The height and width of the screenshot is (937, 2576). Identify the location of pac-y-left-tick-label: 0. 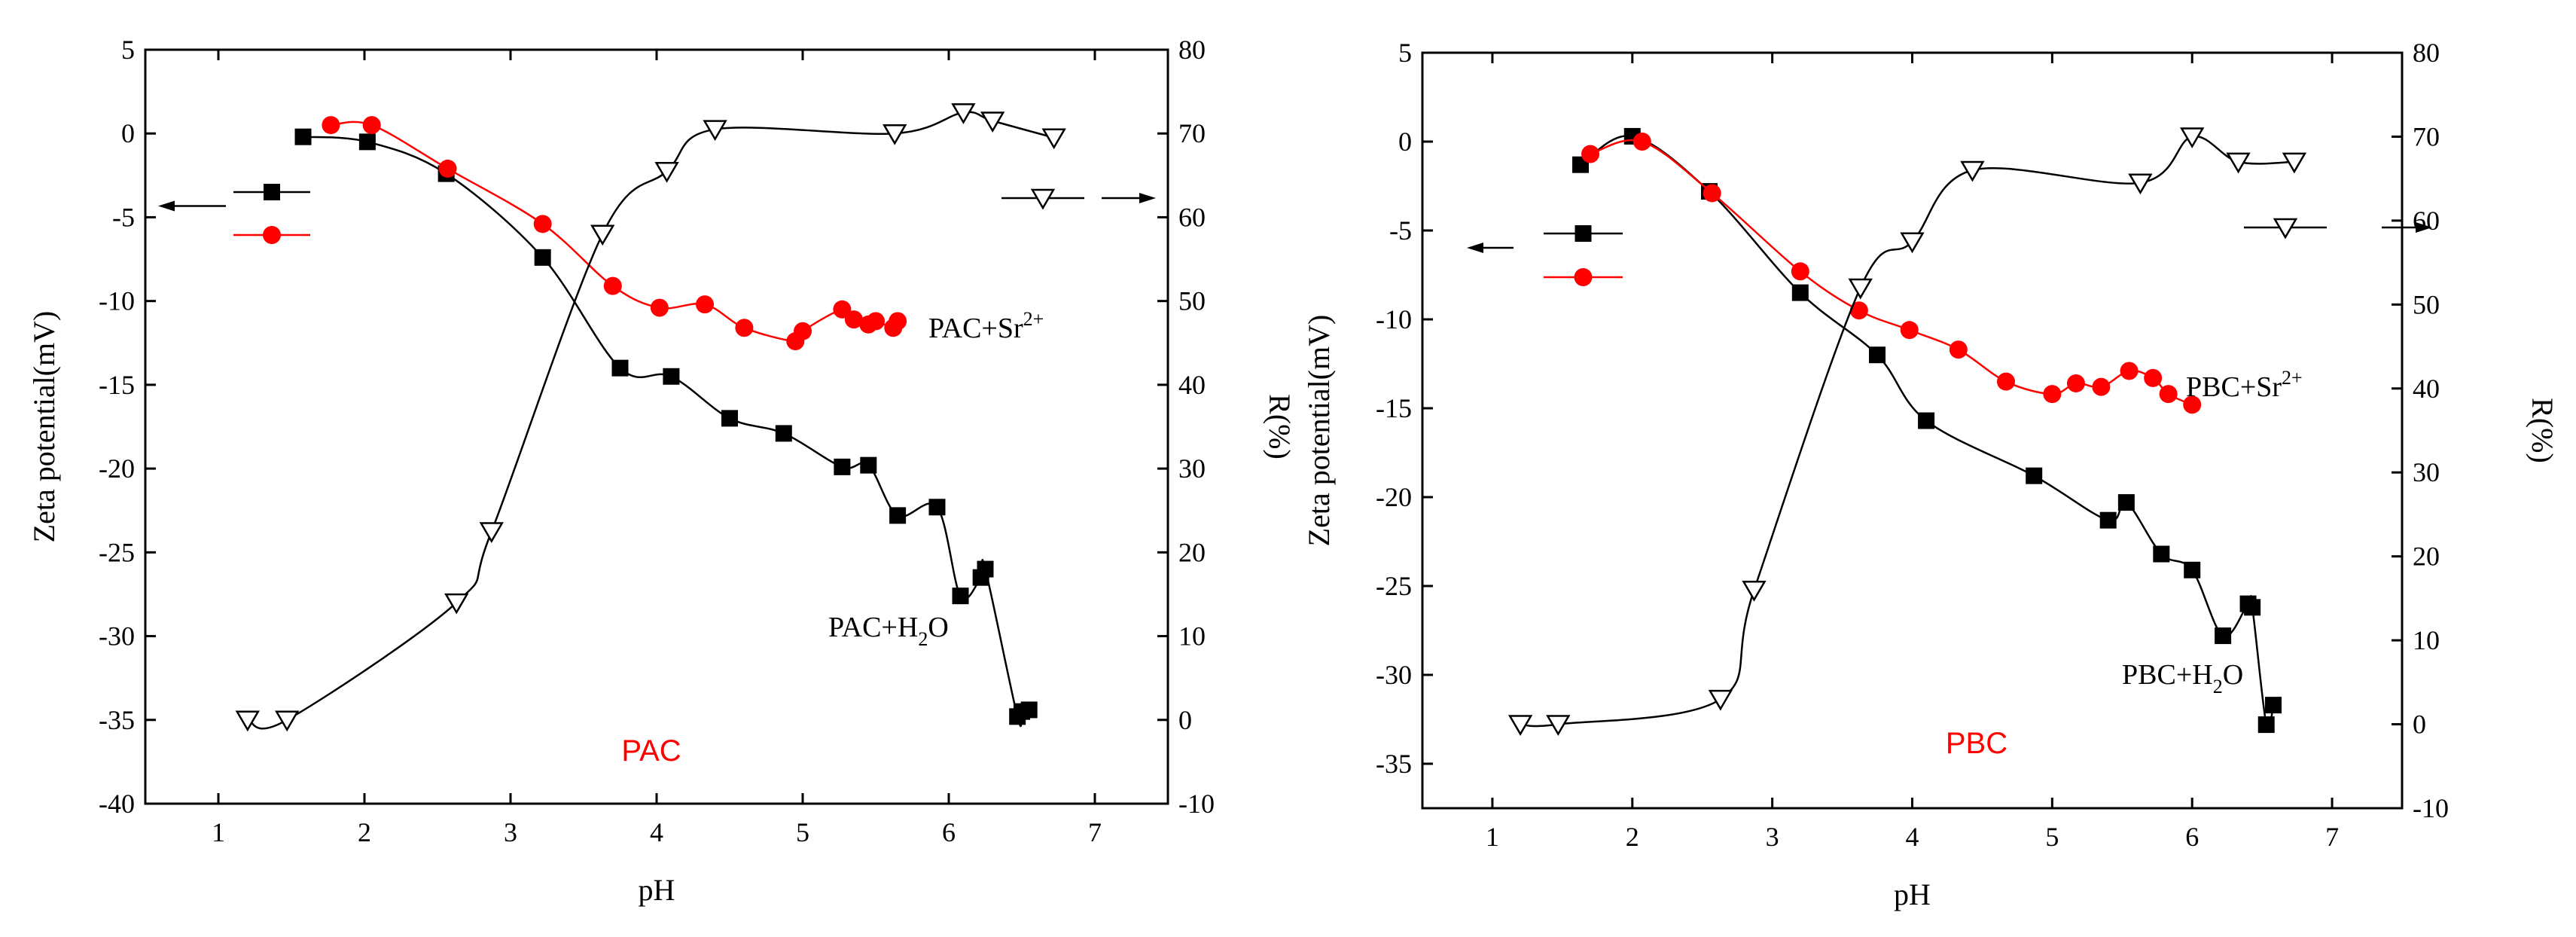
(128, 133).